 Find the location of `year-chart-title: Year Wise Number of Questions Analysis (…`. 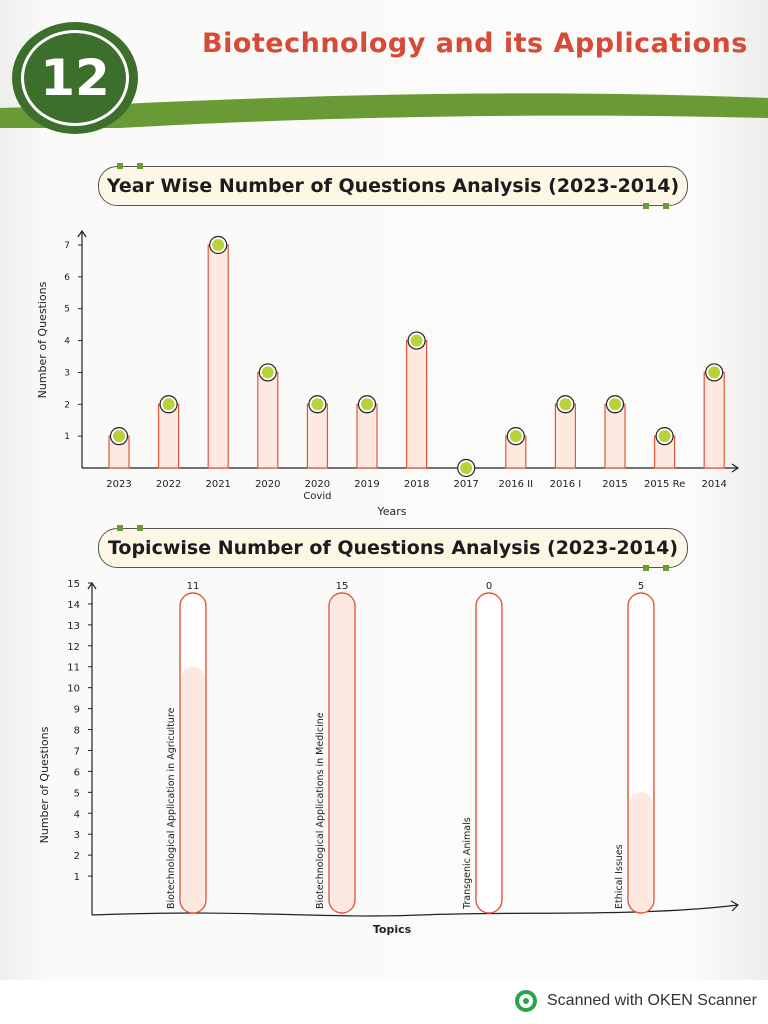

year-chart-title: Year Wise Number of Questions Analysis (… is located at coordinates (393, 186).